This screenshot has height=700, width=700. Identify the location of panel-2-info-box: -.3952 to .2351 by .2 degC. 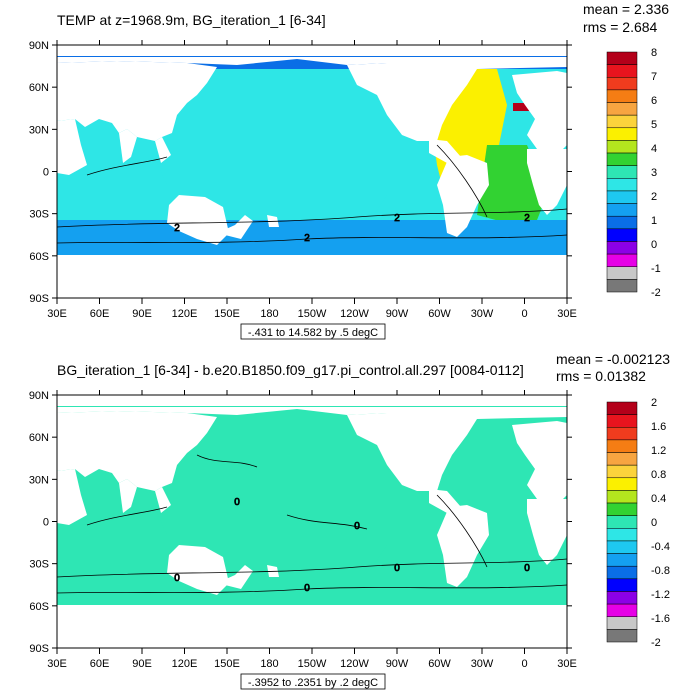
(313, 681).